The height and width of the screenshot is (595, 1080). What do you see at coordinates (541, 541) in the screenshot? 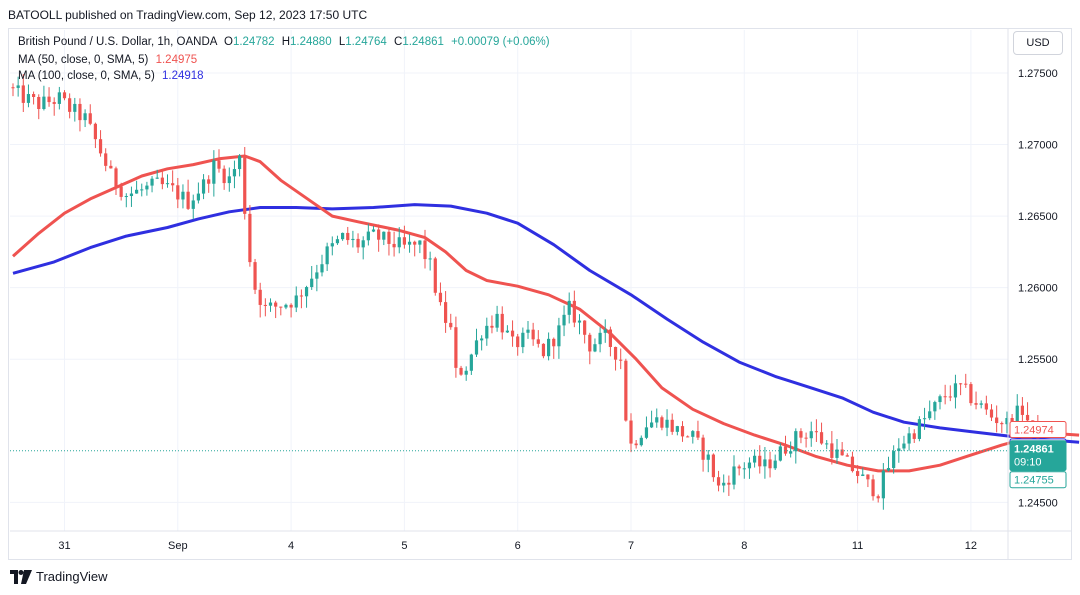
I see `time-axis: 31 Sep 4 5 6 7 8 11 12` at bounding box center [541, 541].